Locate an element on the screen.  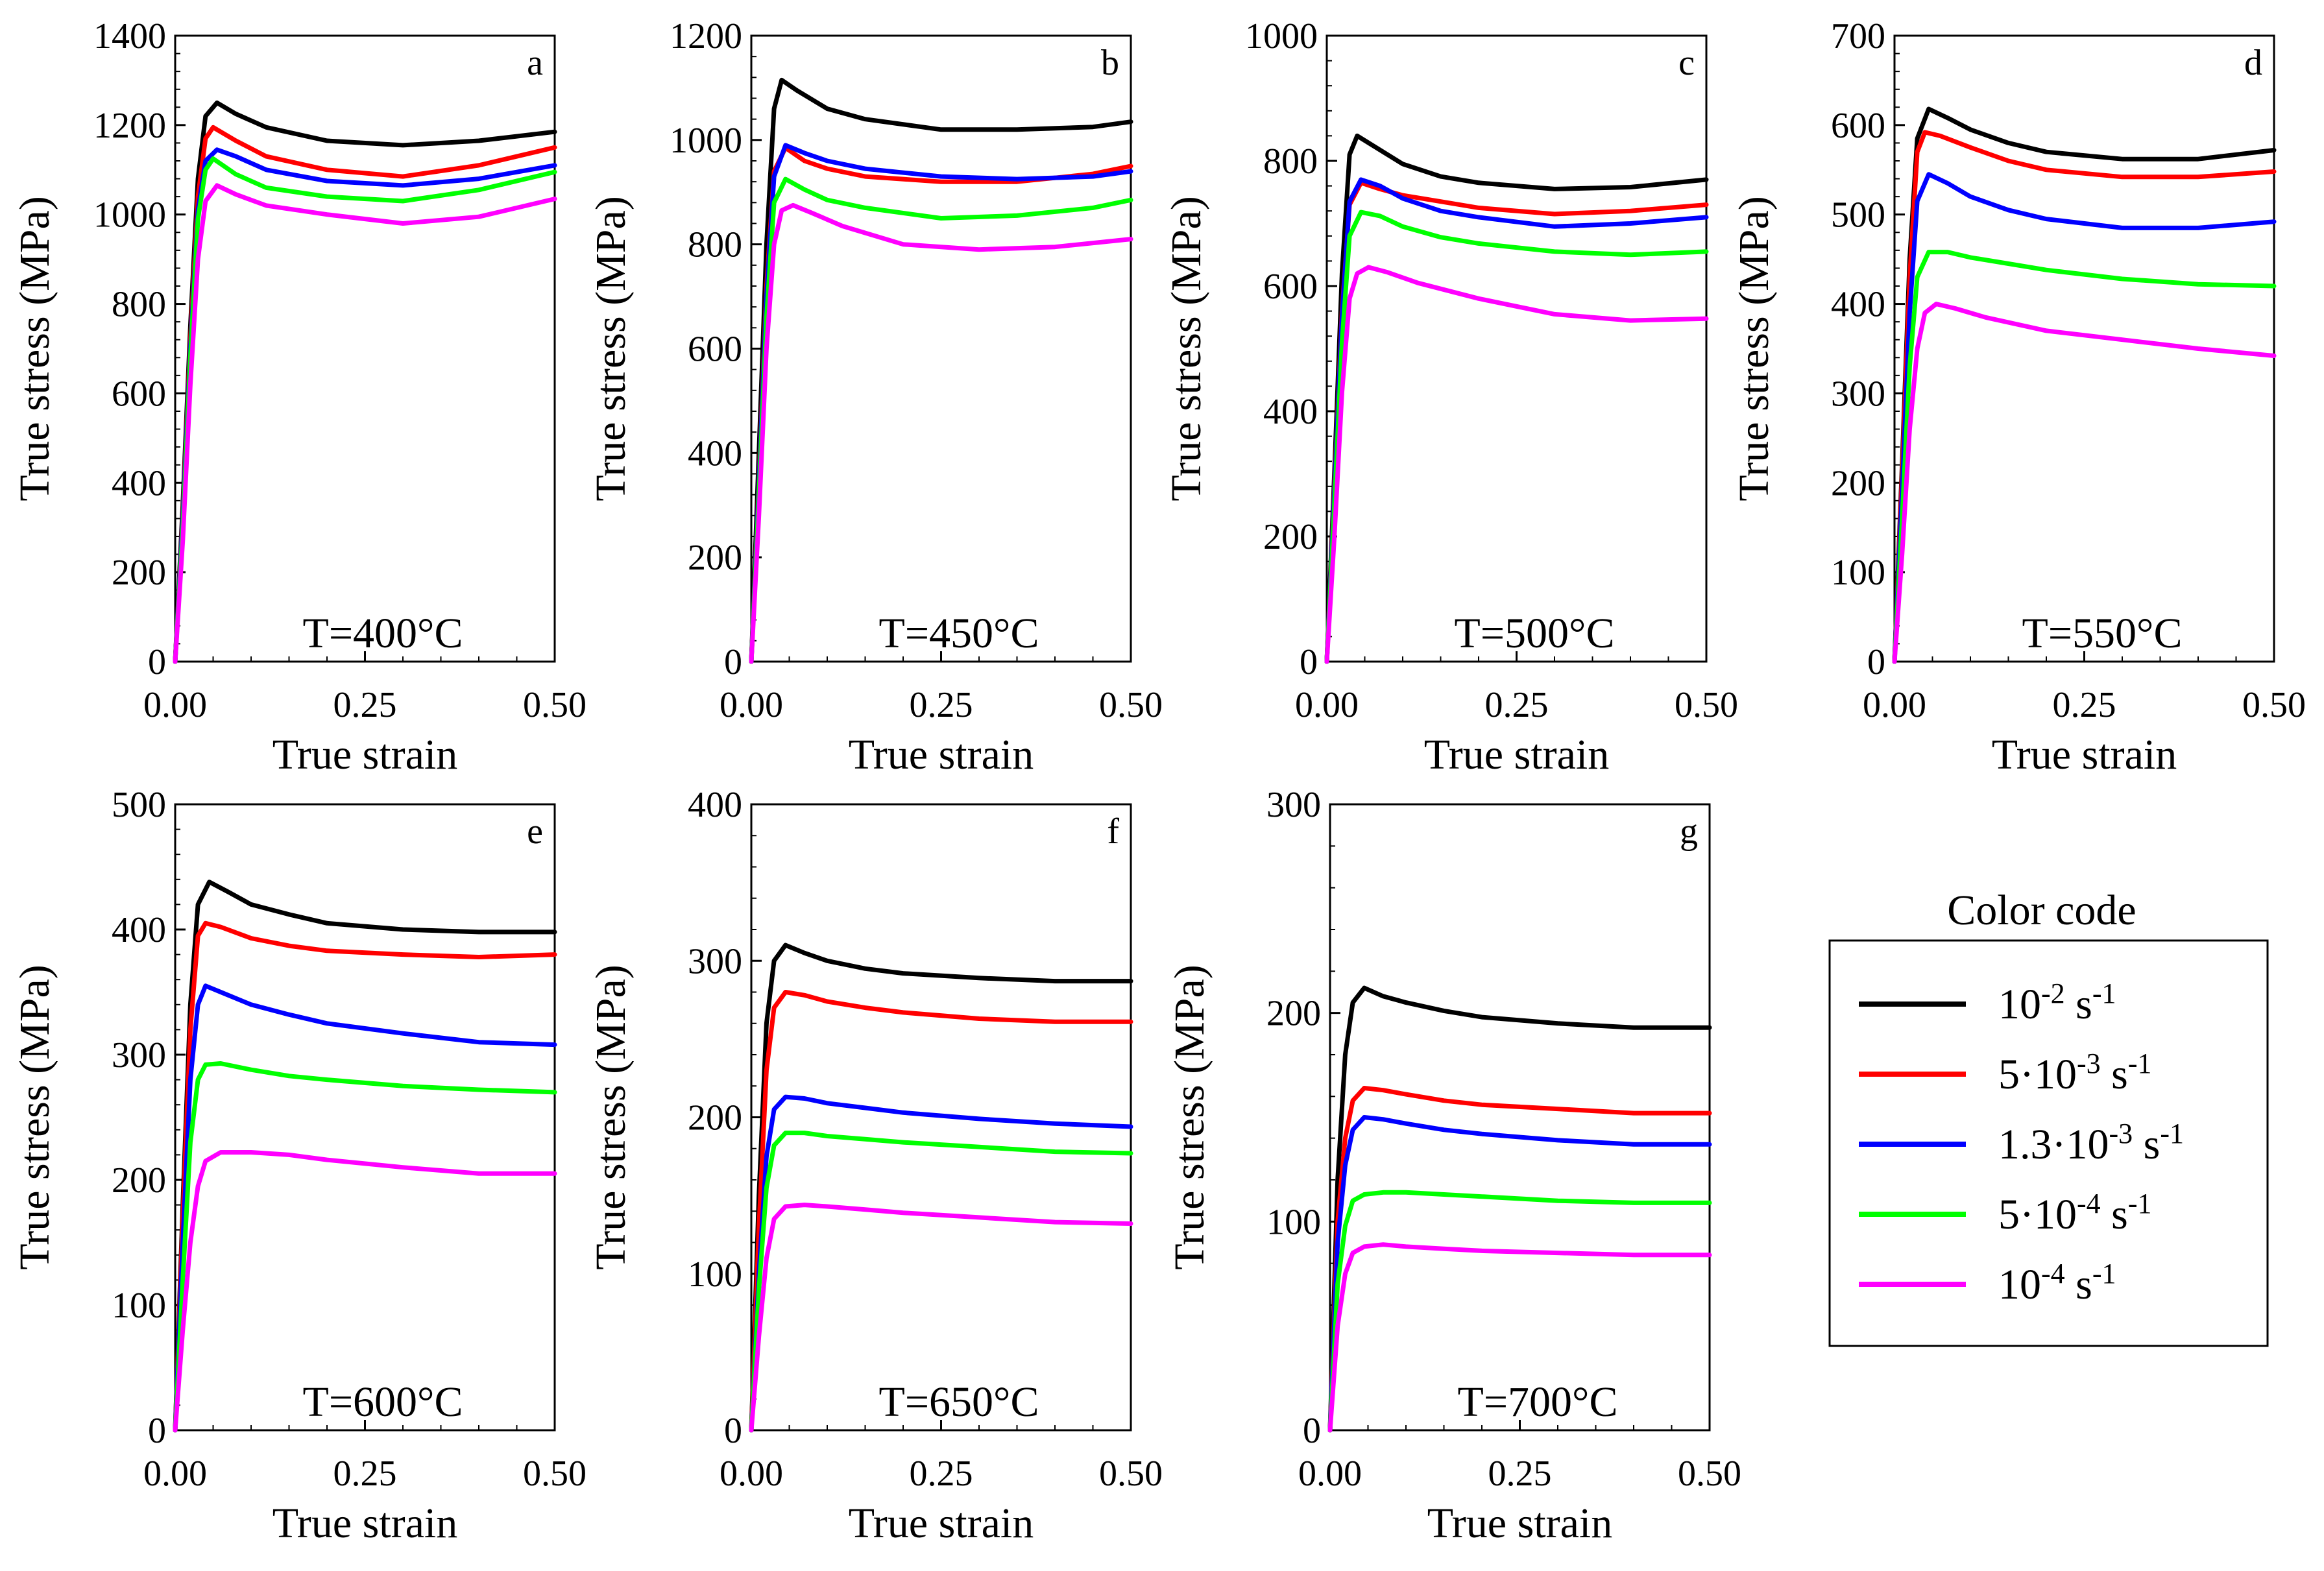
legend-title: Color code is located at coordinates (2042, 910).